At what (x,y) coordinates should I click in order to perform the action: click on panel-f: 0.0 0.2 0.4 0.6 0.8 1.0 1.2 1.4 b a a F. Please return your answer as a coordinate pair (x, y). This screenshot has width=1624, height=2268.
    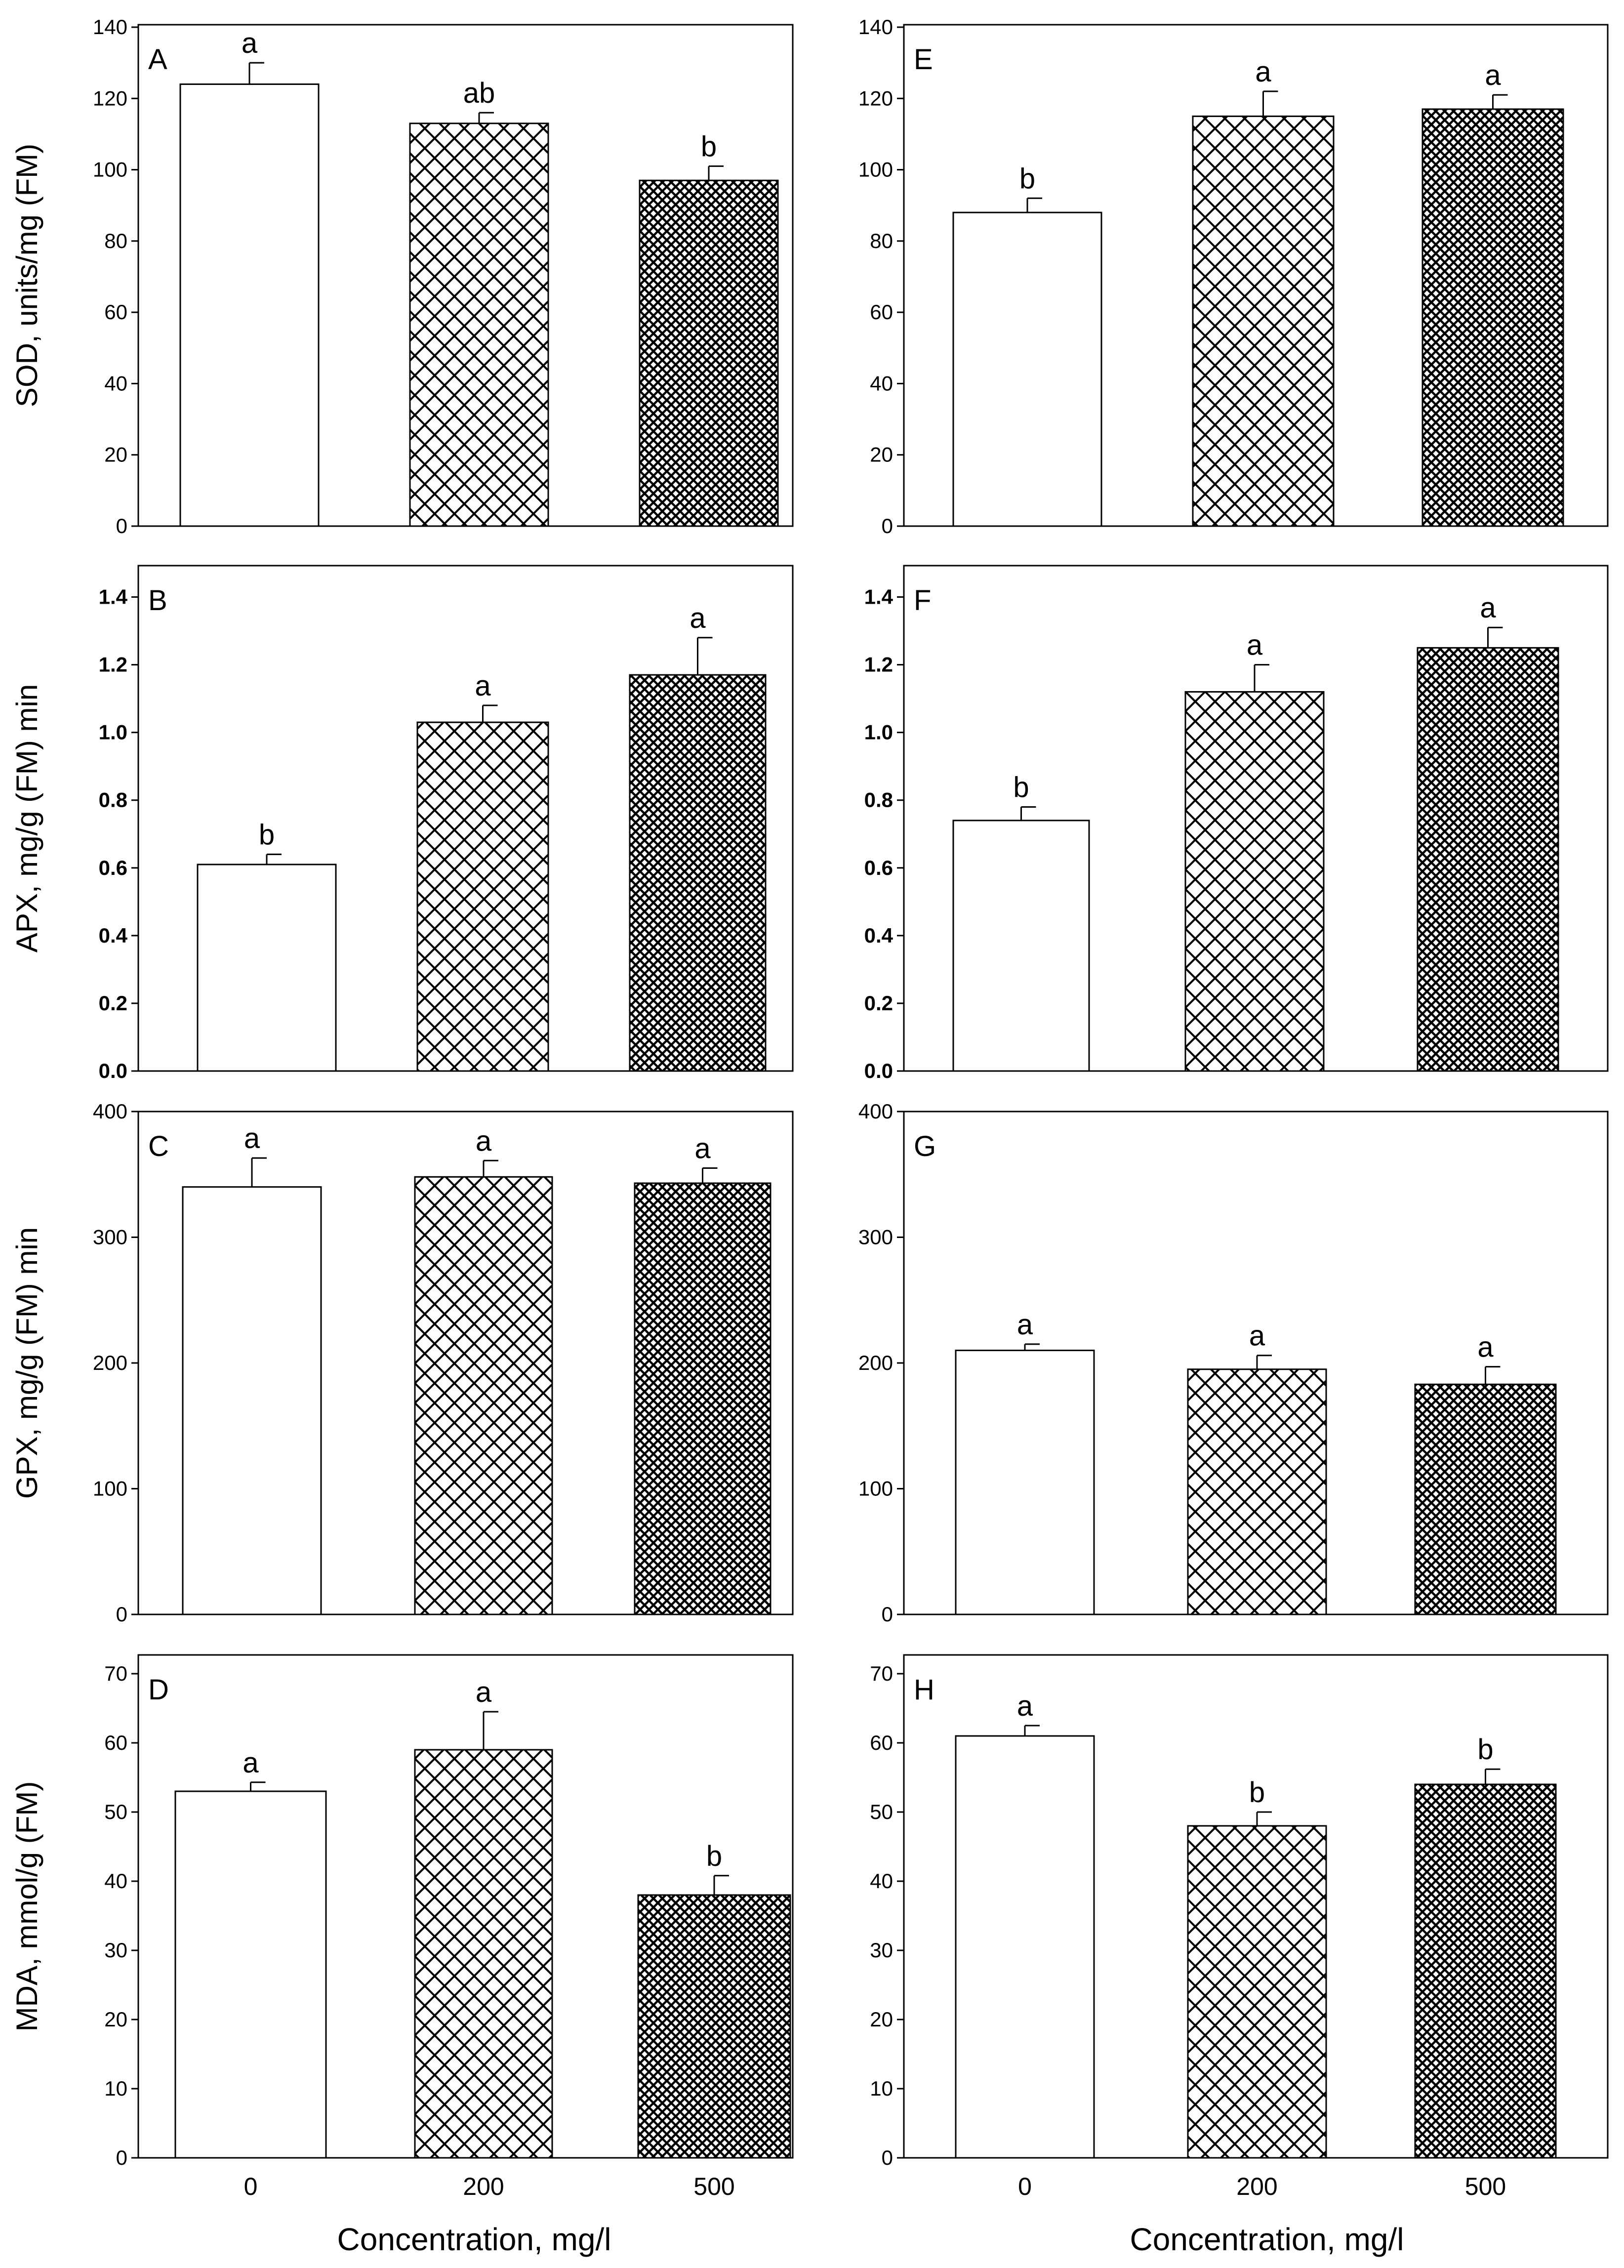
    Looking at the image, I should click on (1236, 823).